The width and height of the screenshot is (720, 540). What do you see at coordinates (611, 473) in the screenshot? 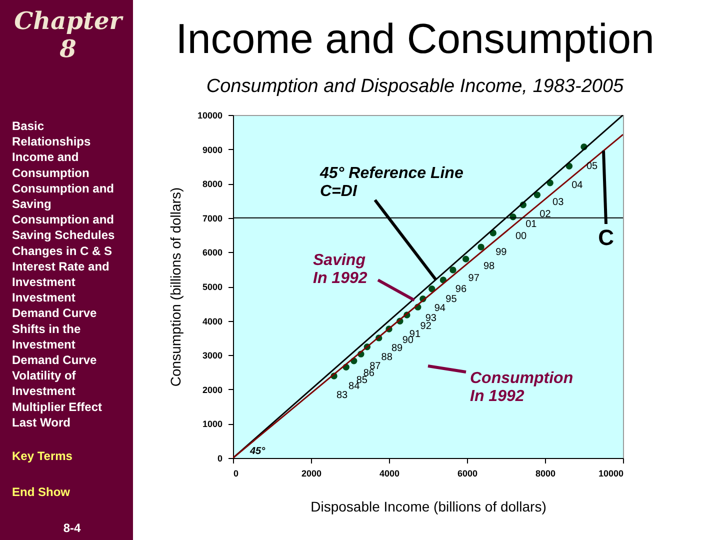
I see `x-tick-label: 10000` at bounding box center [611, 473].